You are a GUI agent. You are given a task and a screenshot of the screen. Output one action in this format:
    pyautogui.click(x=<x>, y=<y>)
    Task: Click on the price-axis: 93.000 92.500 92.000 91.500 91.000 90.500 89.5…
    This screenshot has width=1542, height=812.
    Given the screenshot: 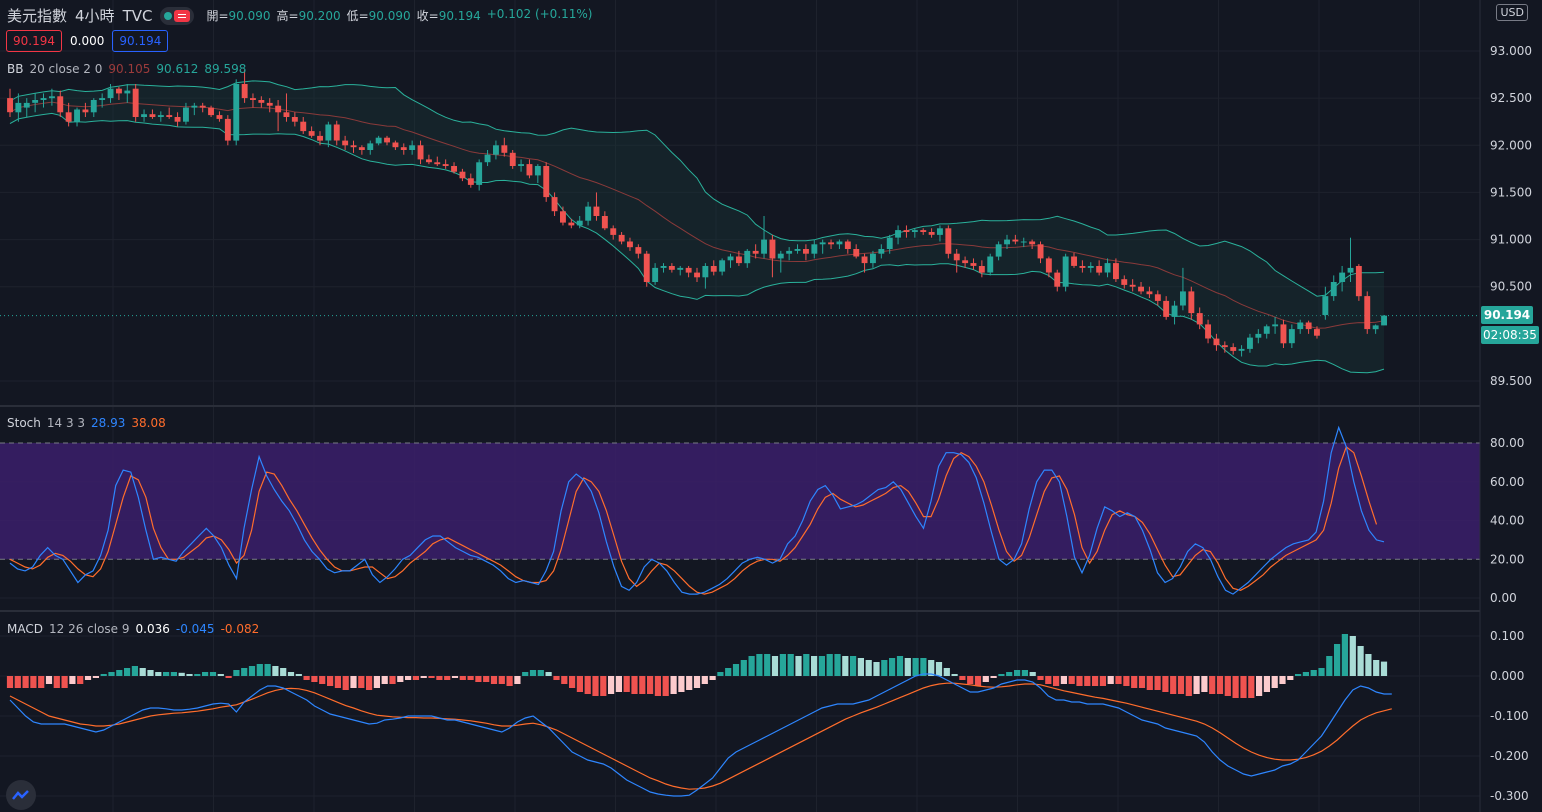 What is the action you would take?
    pyautogui.click(x=1511, y=423)
    